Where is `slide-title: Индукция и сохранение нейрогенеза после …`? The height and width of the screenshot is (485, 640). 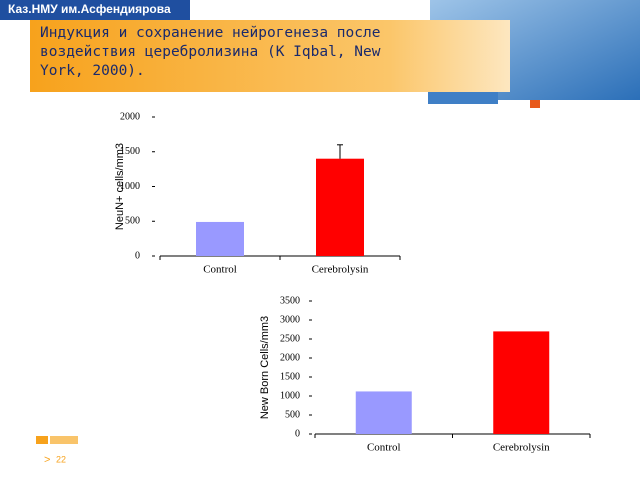
slide-title: Индукция и сохранение нейрогенеза после … is located at coordinates (210, 52).